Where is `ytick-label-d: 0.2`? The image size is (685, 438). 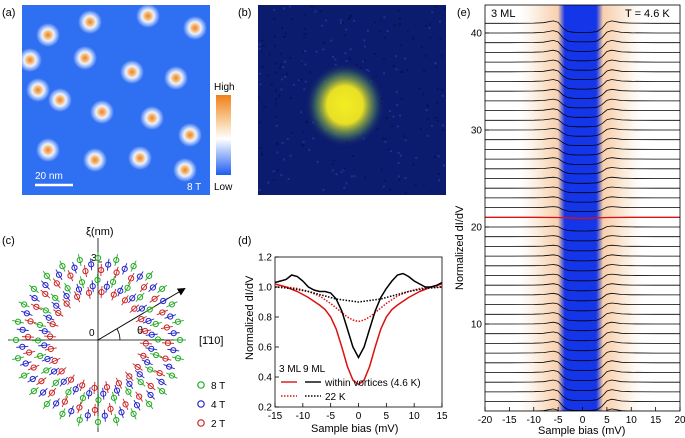 ytick-label-d: 0.2 is located at coordinates (265, 408).